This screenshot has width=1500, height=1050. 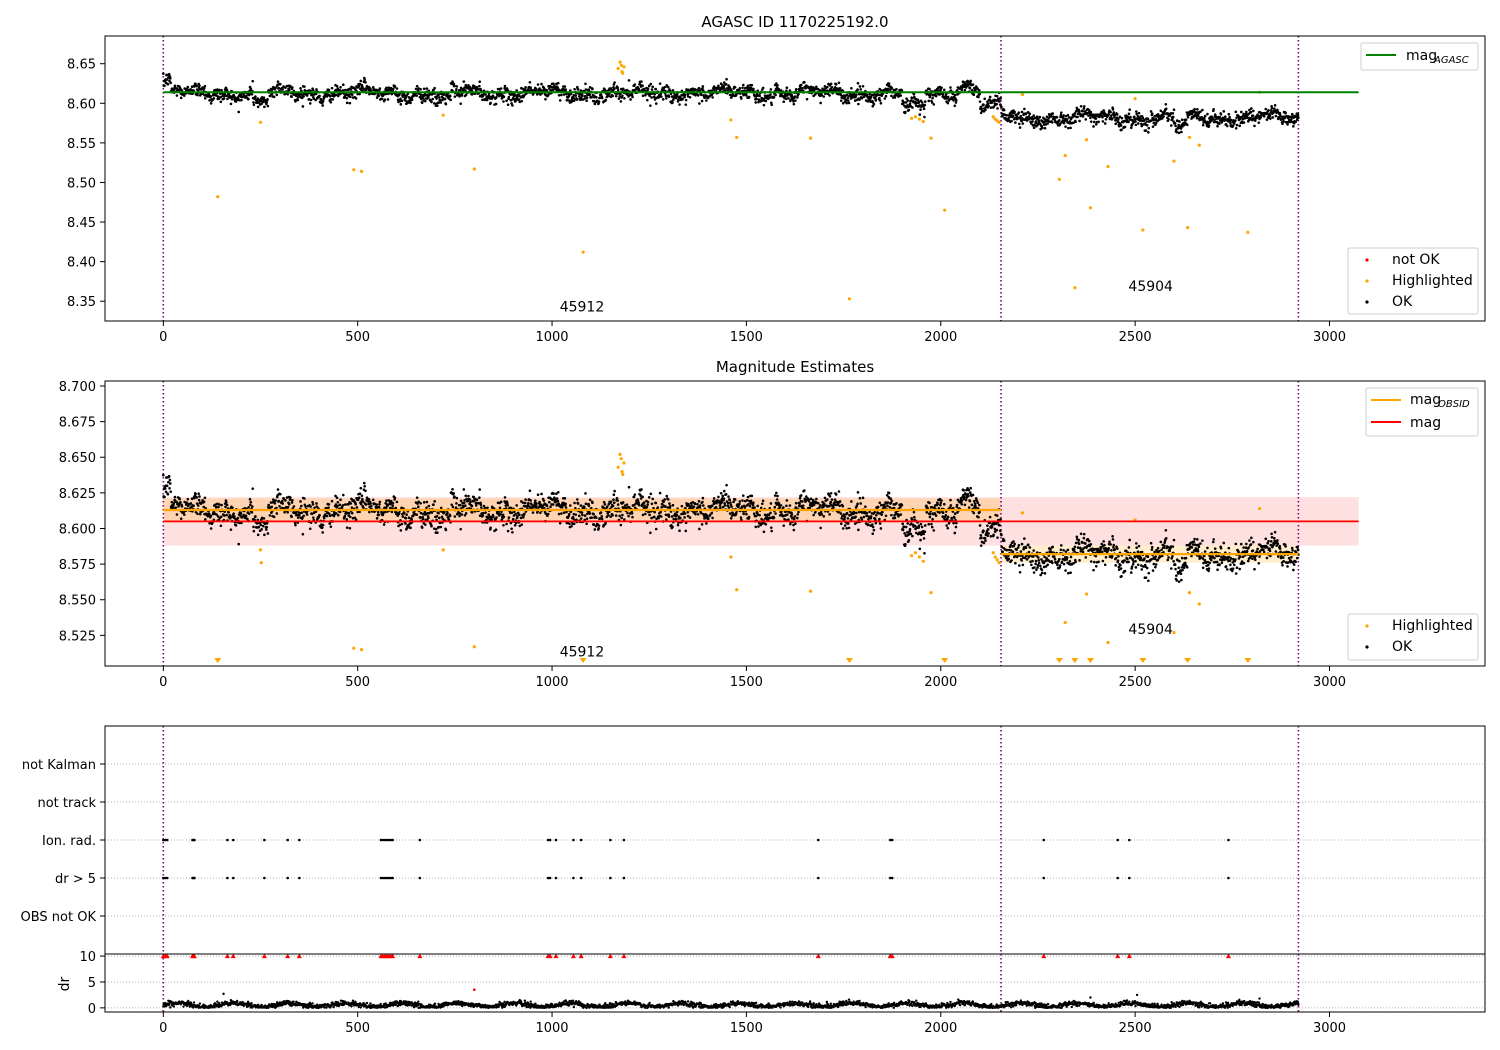 What do you see at coordinates (583, 252) in the screenshot?
I see `highlighted-point` at bounding box center [583, 252].